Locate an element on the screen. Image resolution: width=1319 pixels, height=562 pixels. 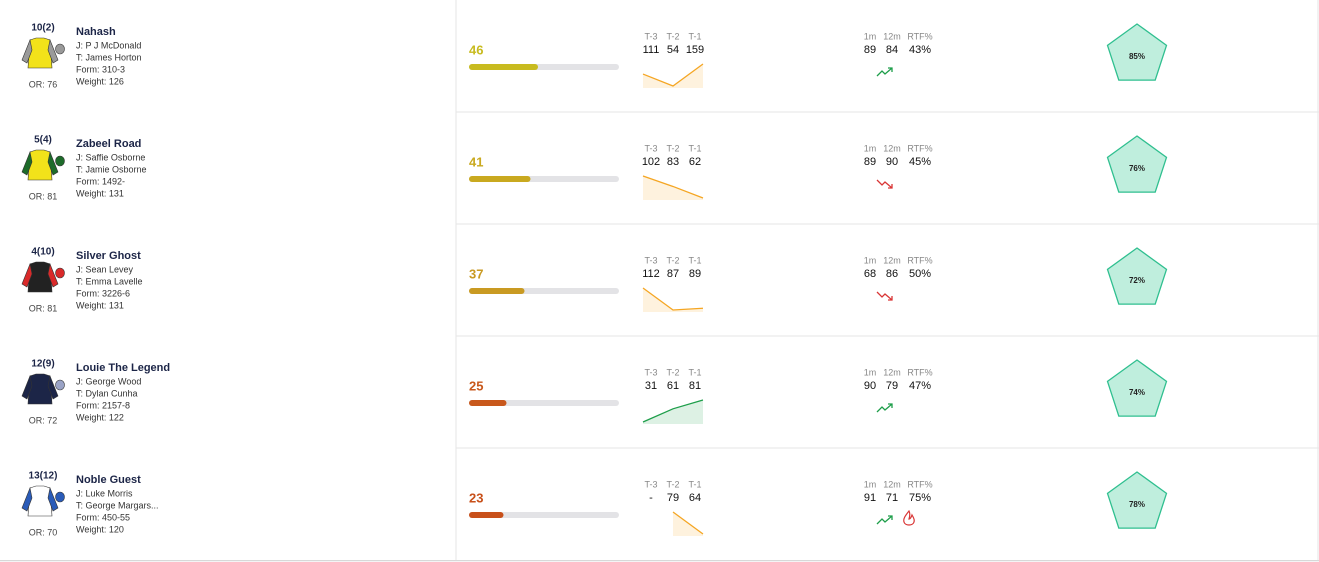
rating-value: 78% is located at coordinates (1137, 504).